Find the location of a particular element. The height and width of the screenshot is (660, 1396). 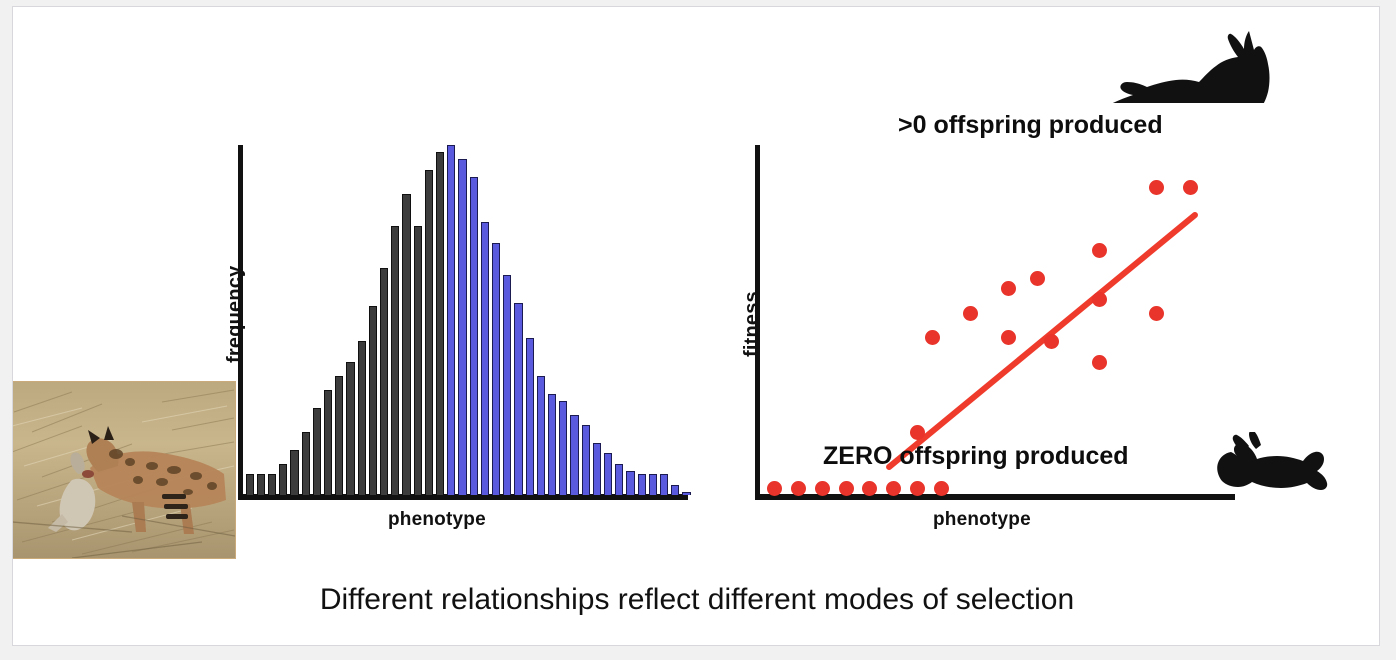

annotation-offspring-produced: >0 offspring produced is located at coordinates (1030, 125).